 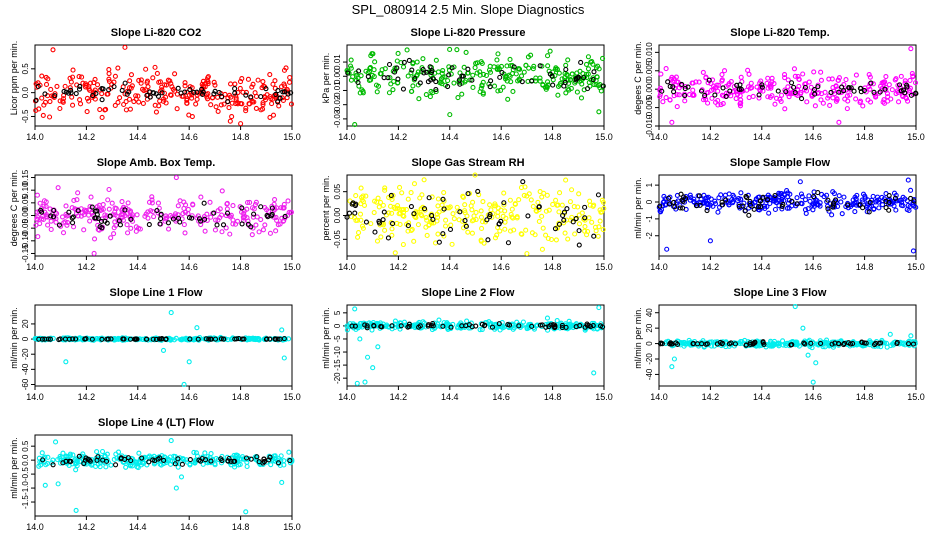 What do you see at coordinates (649, 343) in the screenshot?
I see `y-tick-label: 0` at bounding box center [649, 343].